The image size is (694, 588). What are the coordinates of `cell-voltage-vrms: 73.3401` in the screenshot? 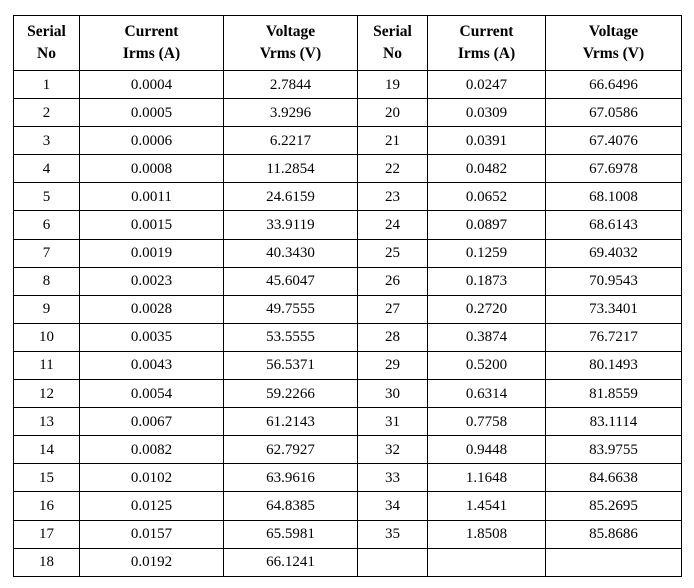 It's located at (613, 309).